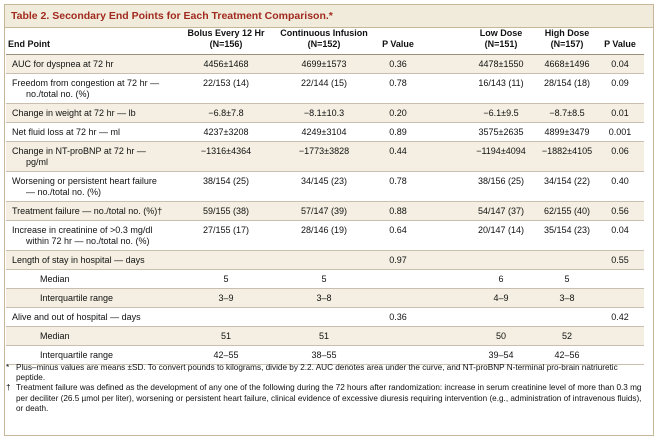  I want to click on table-row: Median 5 5 6 5, so click(325, 279).